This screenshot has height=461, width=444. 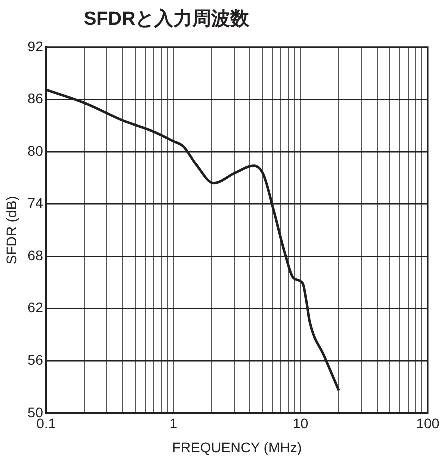 What do you see at coordinates (167, 20) in the screenshot?
I see `chart-title: SFDRと入力周波数` at bounding box center [167, 20].